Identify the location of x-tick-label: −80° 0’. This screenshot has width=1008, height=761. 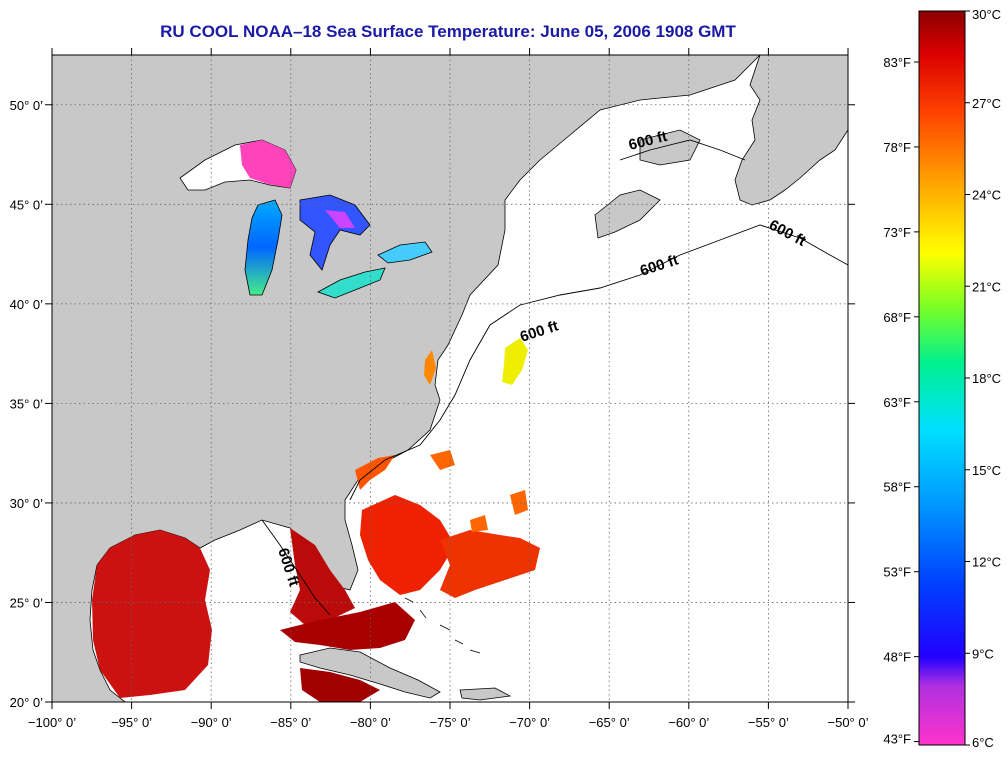
(370, 722).